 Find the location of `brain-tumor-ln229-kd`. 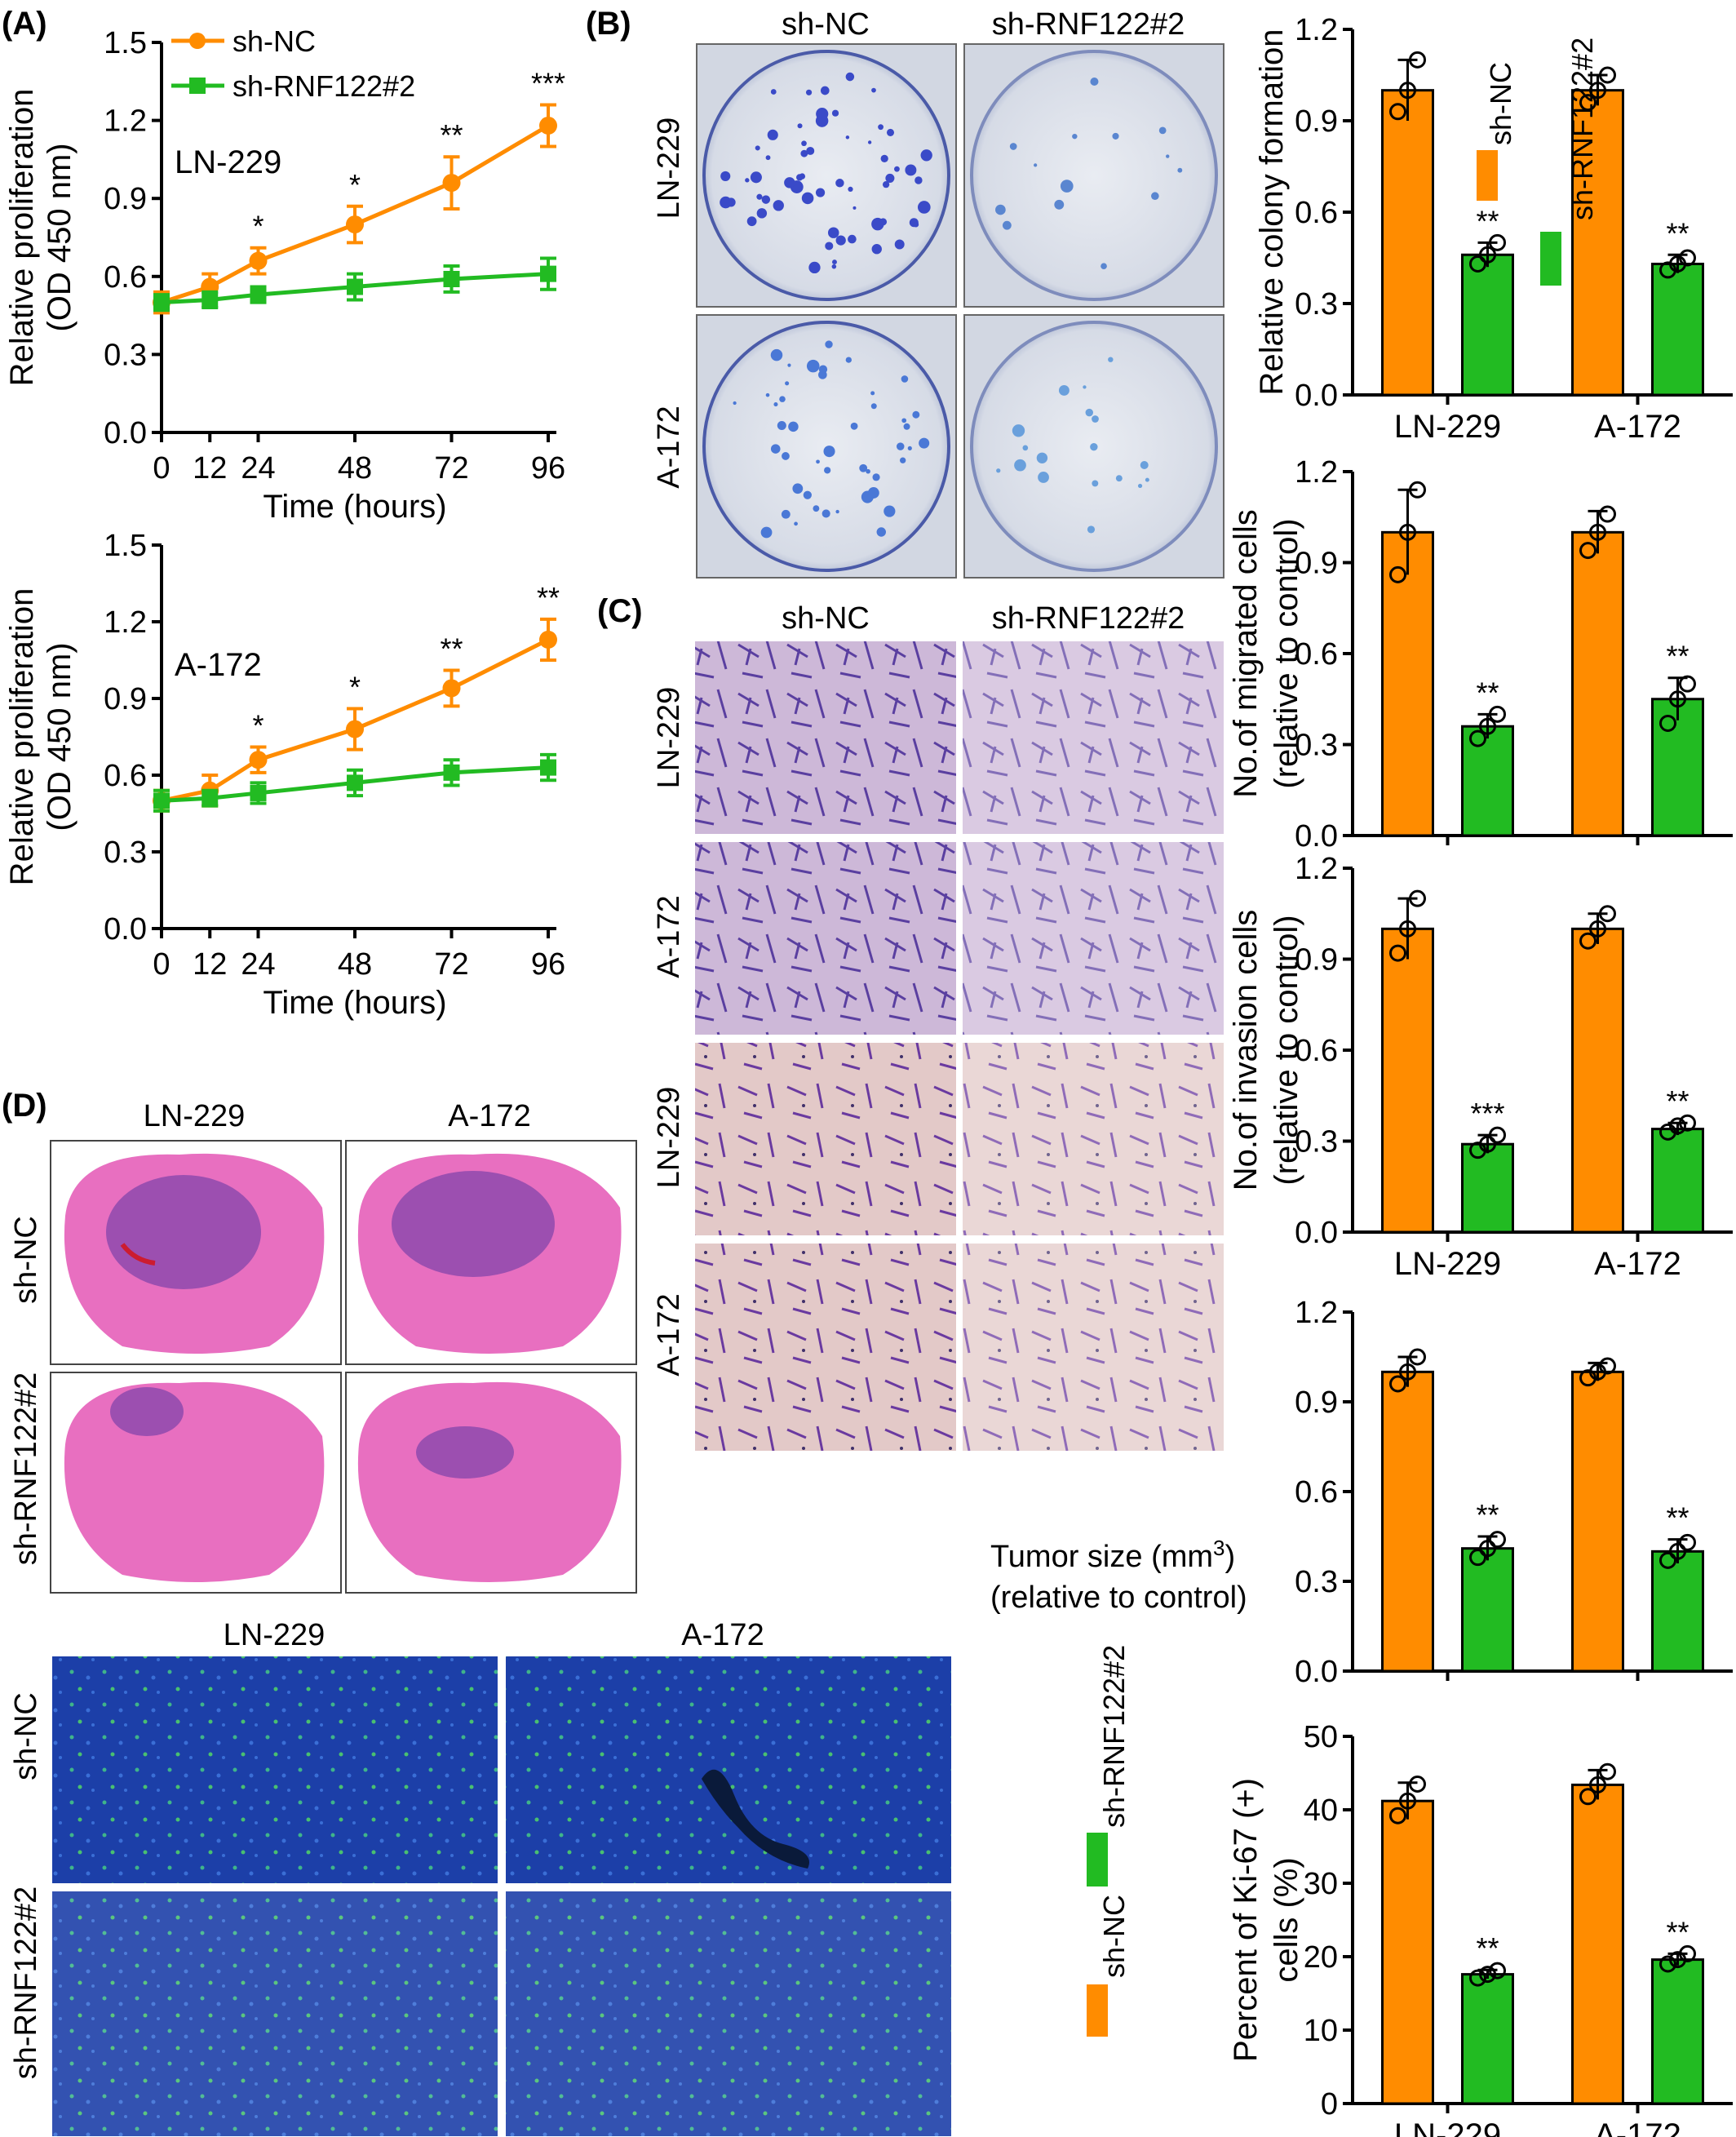

brain-tumor-ln229-kd is located at coordinates (147, 1411).